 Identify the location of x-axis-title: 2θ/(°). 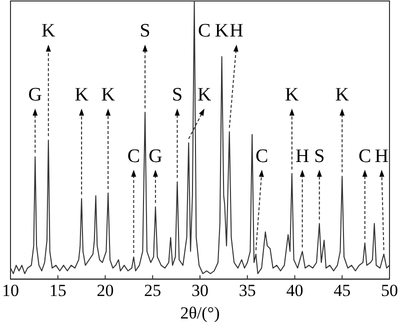
(200, 312).